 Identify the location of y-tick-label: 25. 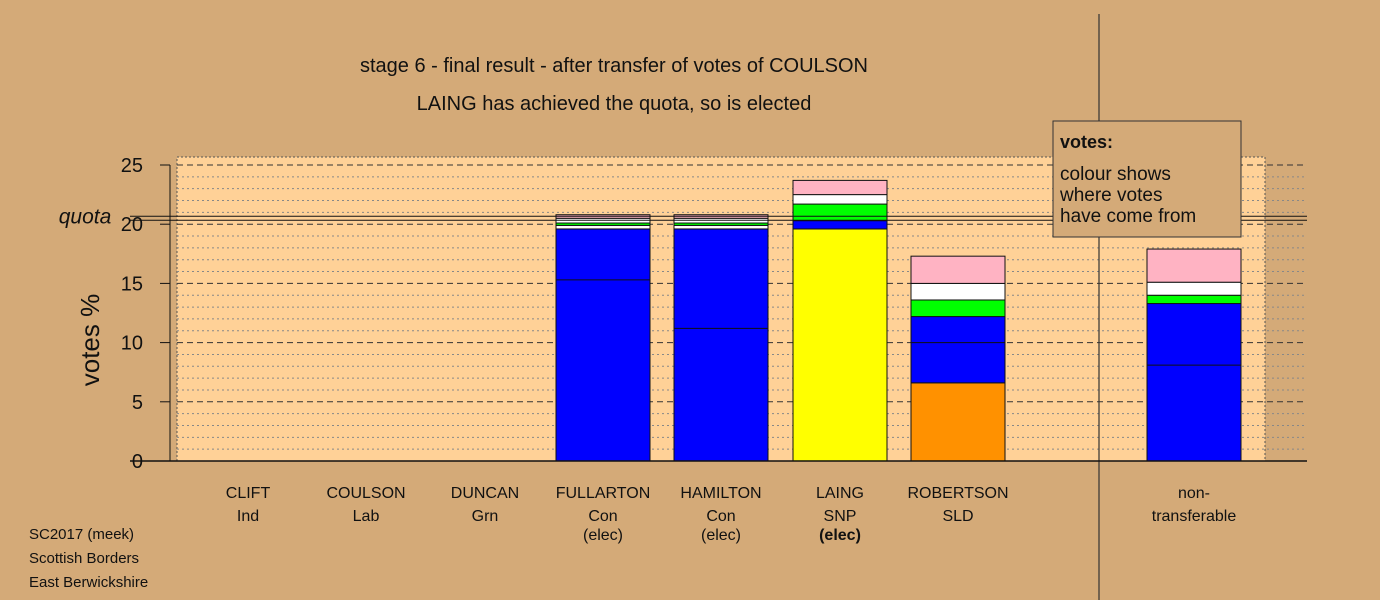
(132, 166).